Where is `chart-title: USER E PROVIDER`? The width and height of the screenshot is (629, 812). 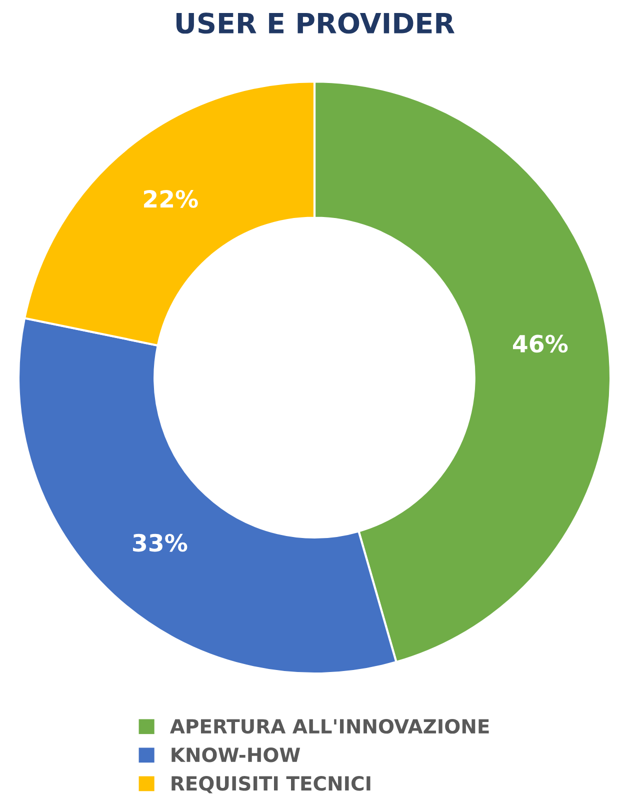 chart-title: USER E PROVIDER is located at coordinates (315, 23).